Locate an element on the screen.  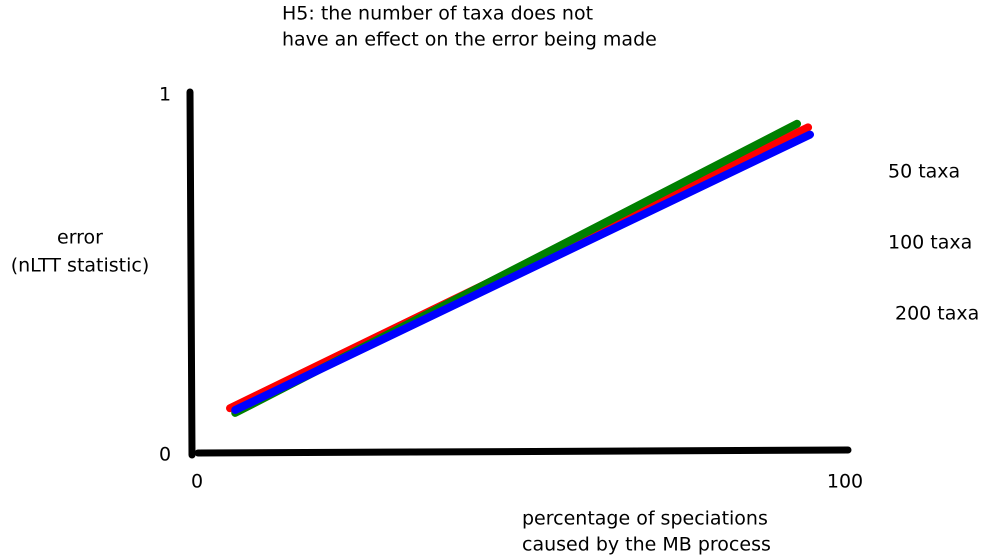
legend-entry: 200 taxa is located at coordinates (937, 314).